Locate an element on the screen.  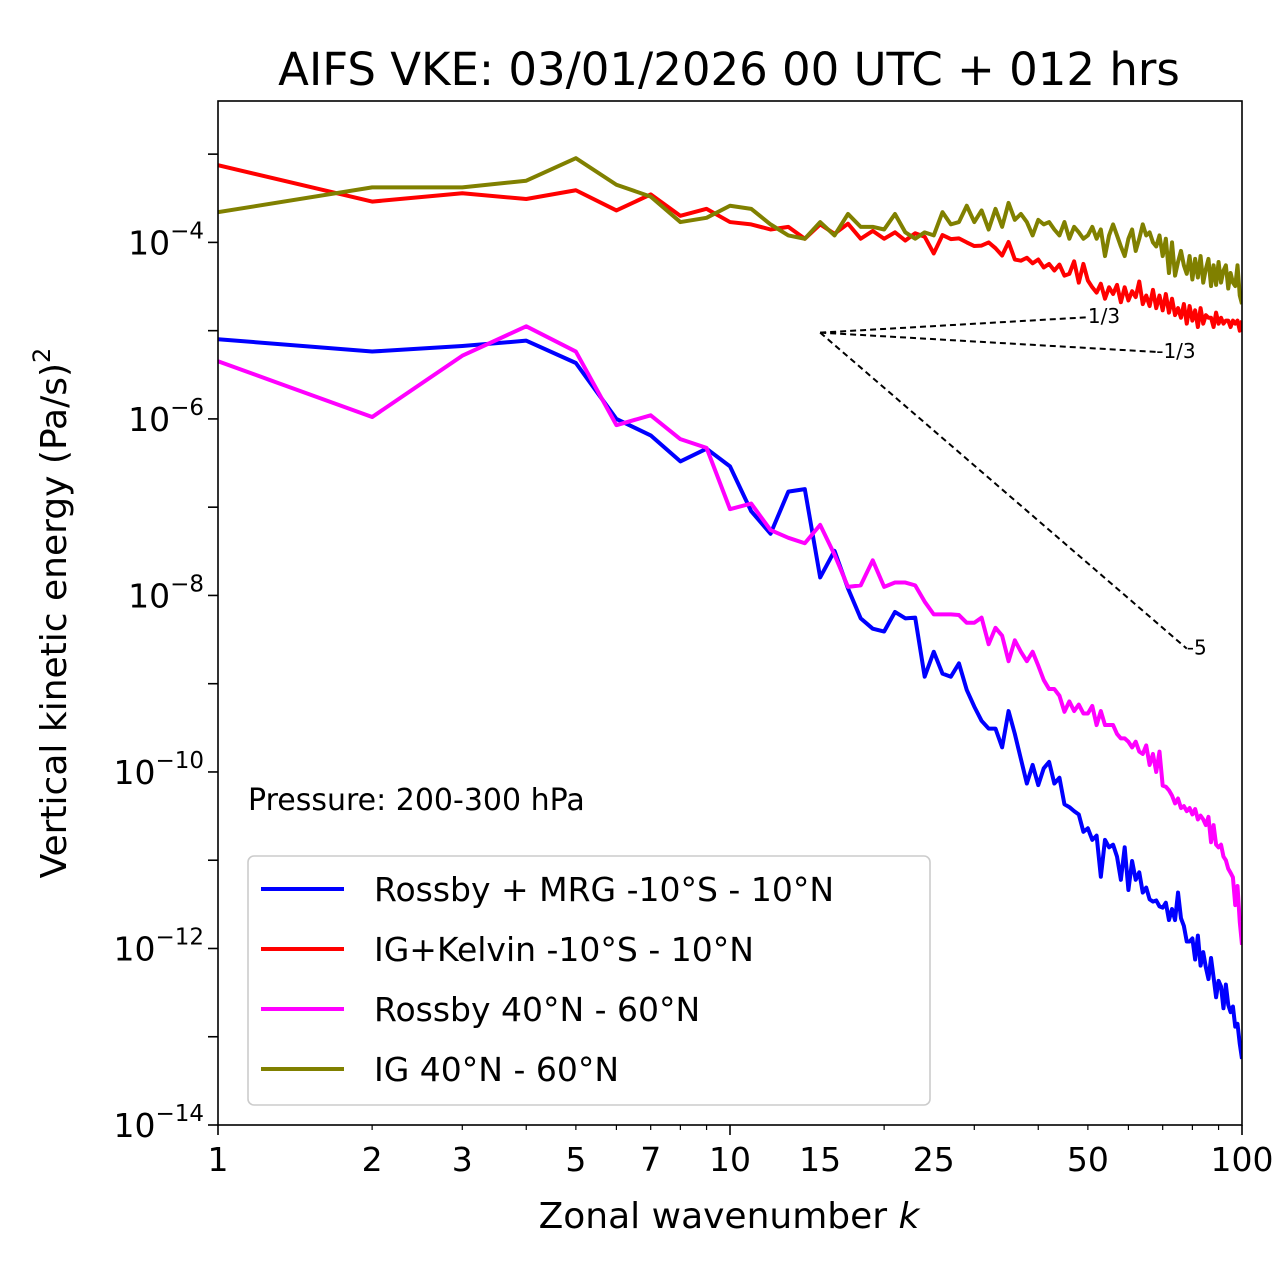
reference-line-label-3: -5 is located at coordinates (1197, 648).